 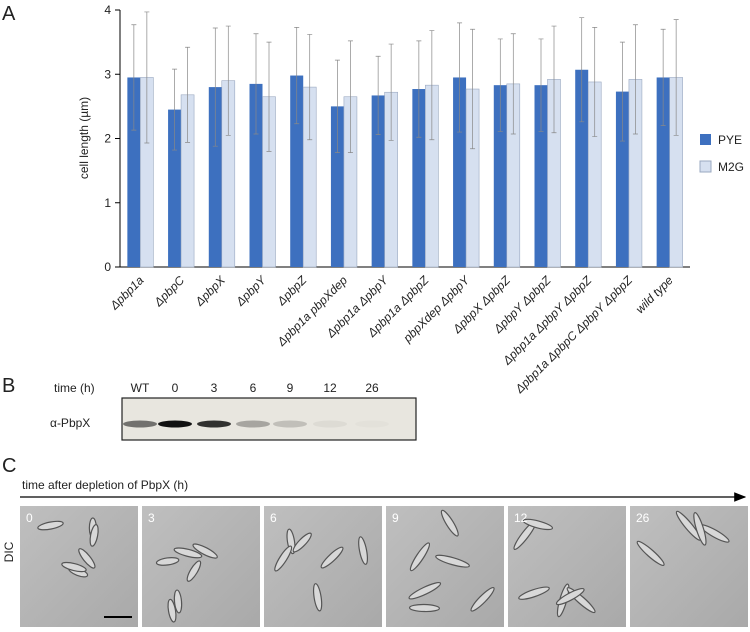 I want to click on channel-label: DIC, so click(x=9, y=551).